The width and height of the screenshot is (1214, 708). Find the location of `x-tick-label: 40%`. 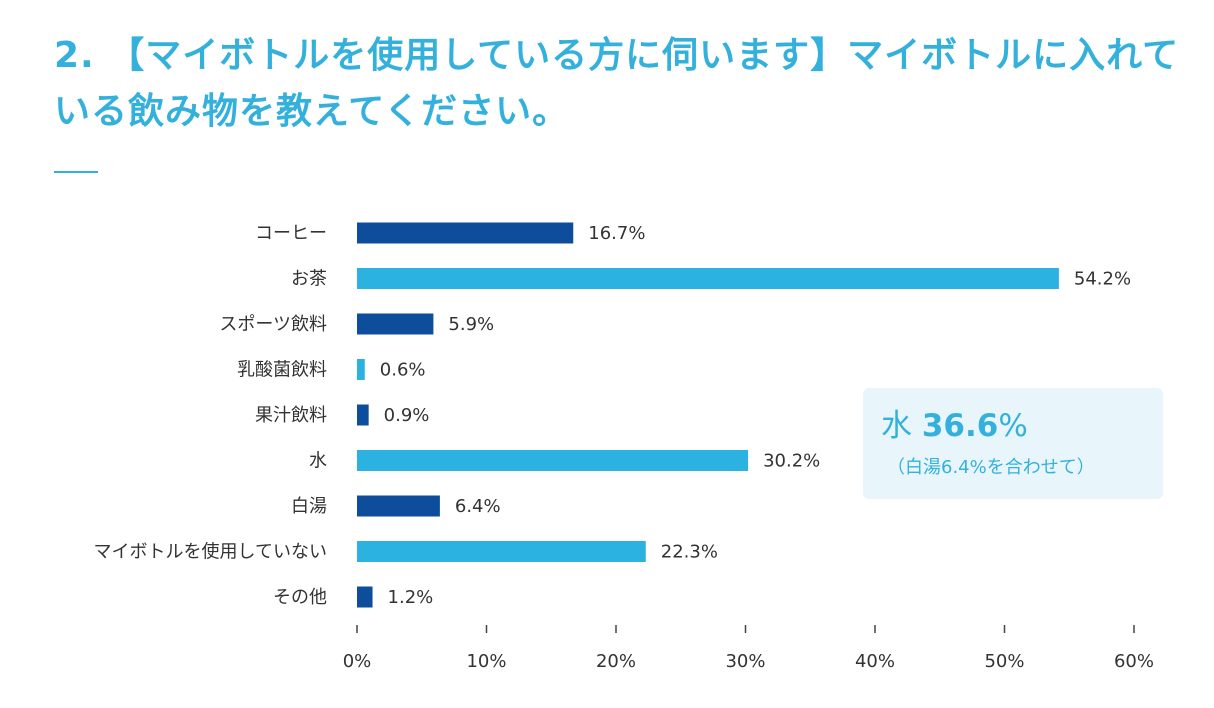

x-tick-label: 40% is located at coordinates (875, 661).